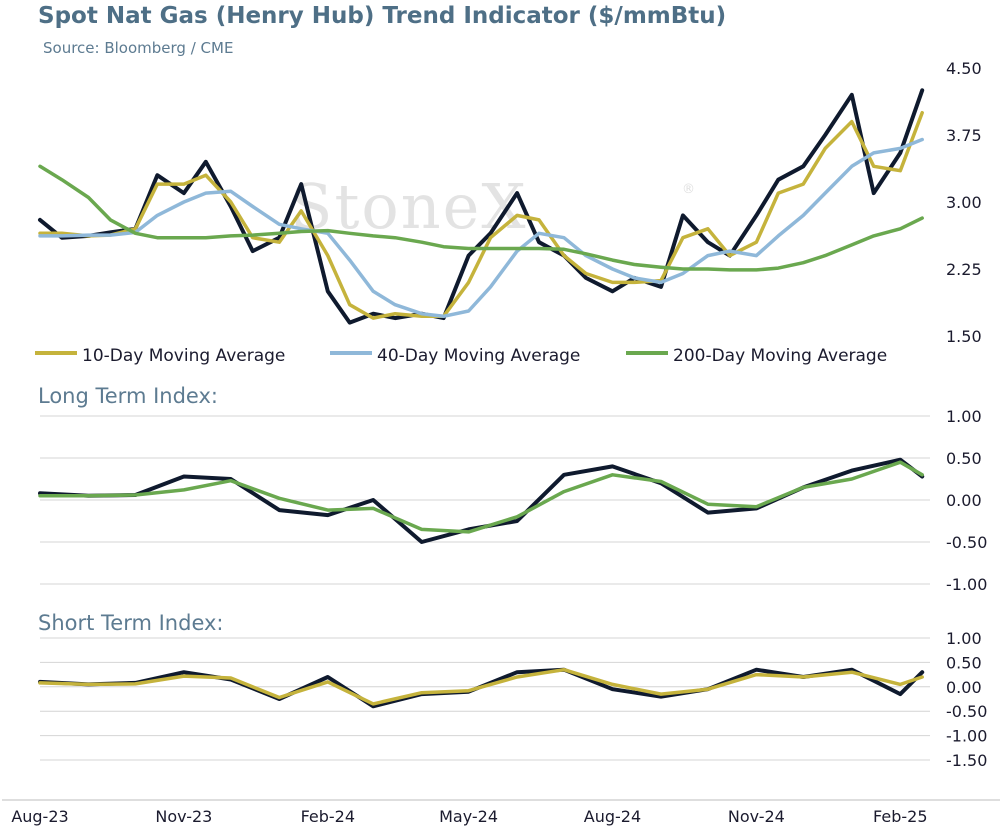 This screenshot has width=1005, height=832. What do you see at coordinates (964, 202) in the screenshot?
I see `y-tick-label: 3.00` at bounding box center [964, 202].